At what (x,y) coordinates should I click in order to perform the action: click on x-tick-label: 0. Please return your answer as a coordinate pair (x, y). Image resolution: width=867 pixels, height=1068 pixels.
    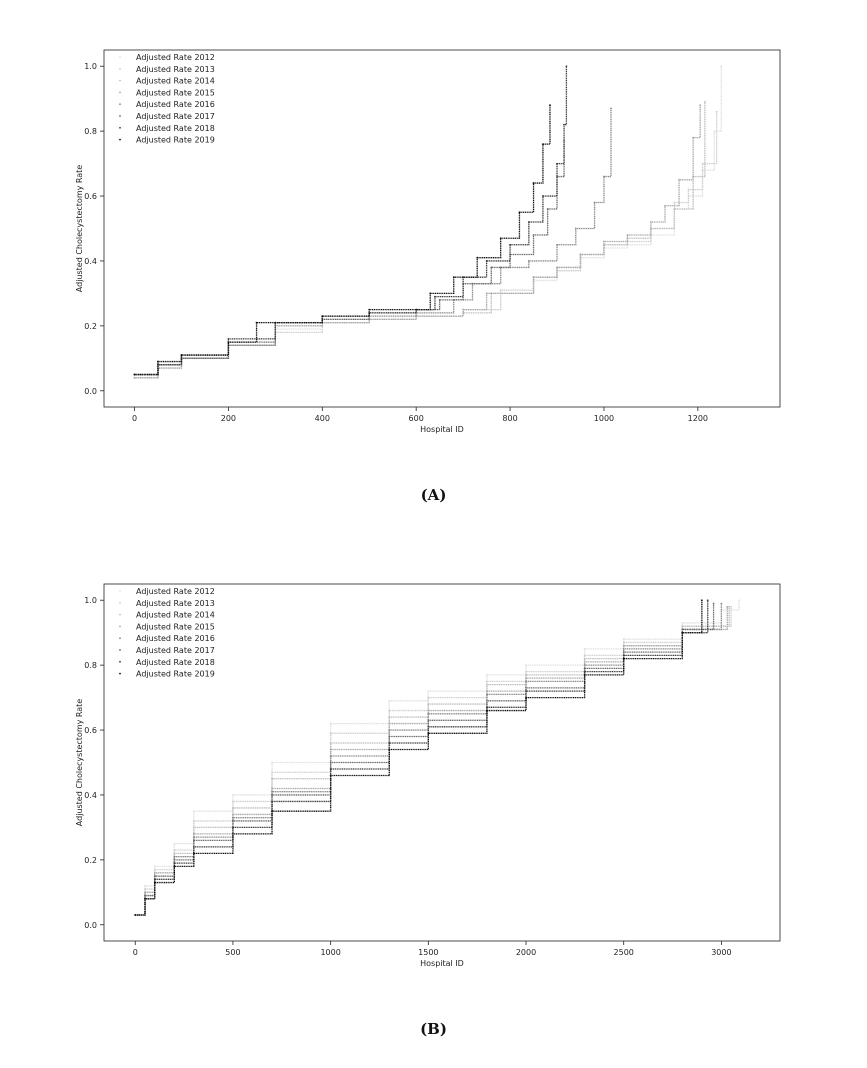
    Looking at the image, I should click on (135, 952).